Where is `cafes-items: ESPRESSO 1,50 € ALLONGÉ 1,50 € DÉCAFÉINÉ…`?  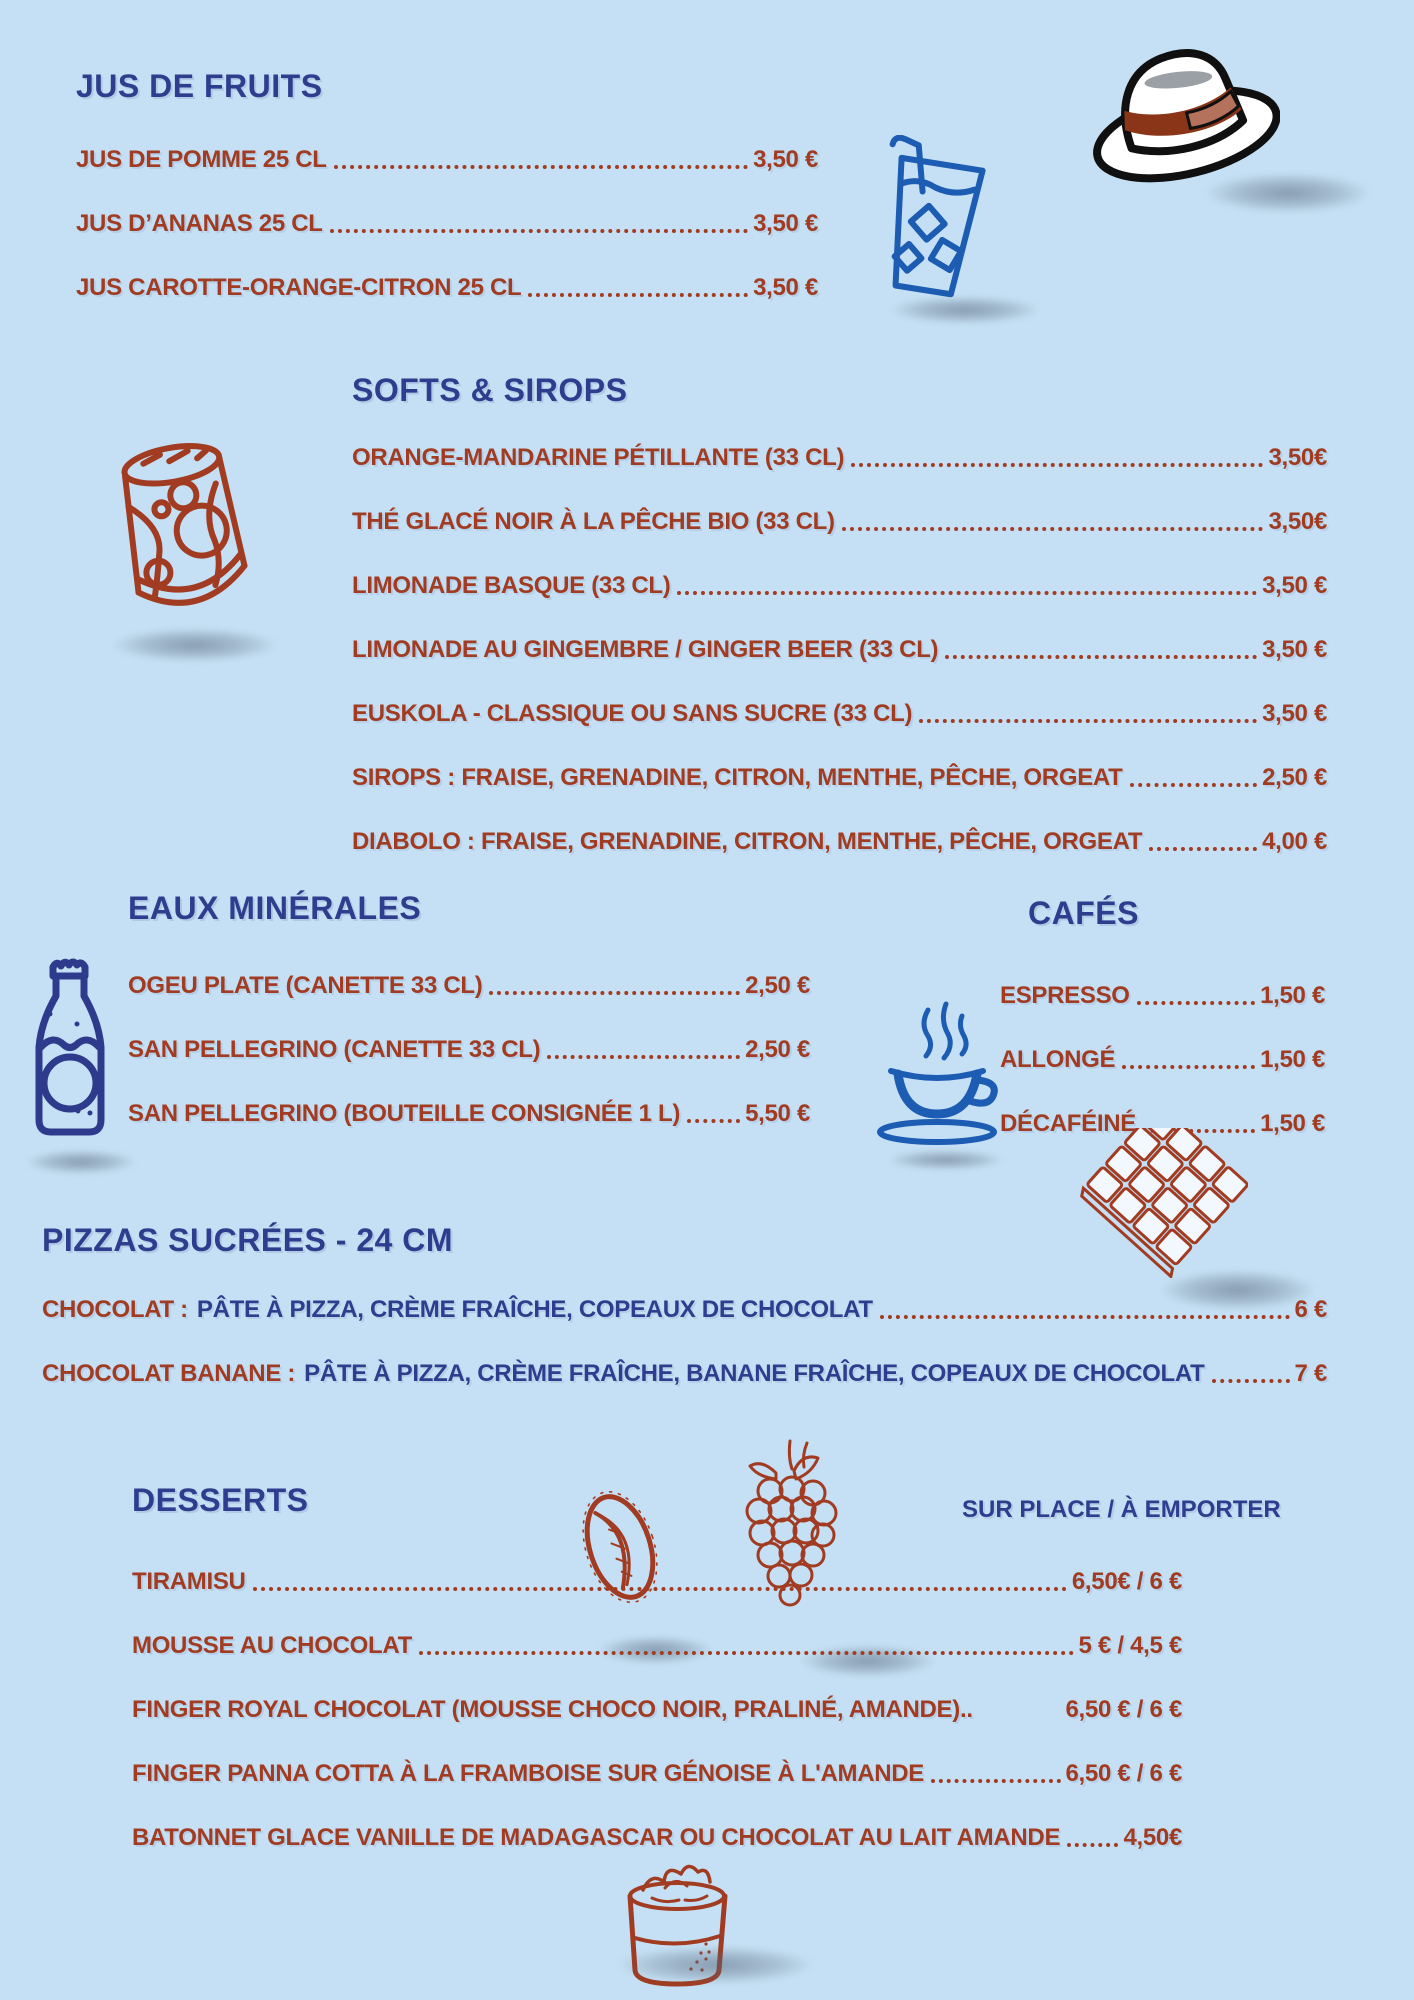
cafes-items: ESPRESSO 1,50 € ALLONGÉ 1,50 € DÉCAFÉINÉ… is located at coordinates (1162, 1060).